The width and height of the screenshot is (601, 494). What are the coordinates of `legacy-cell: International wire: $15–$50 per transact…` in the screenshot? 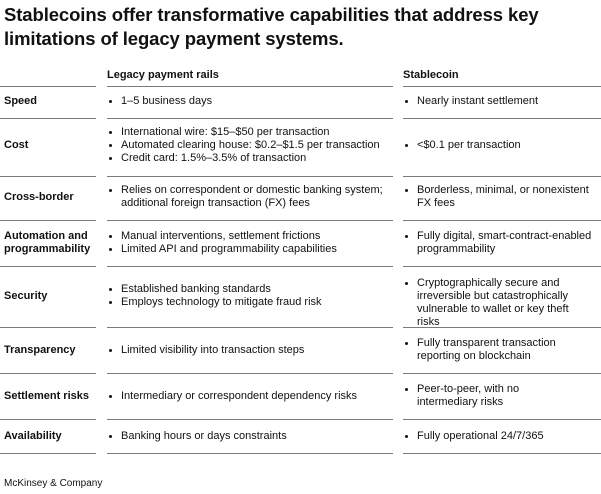 It's located at (250, 145).